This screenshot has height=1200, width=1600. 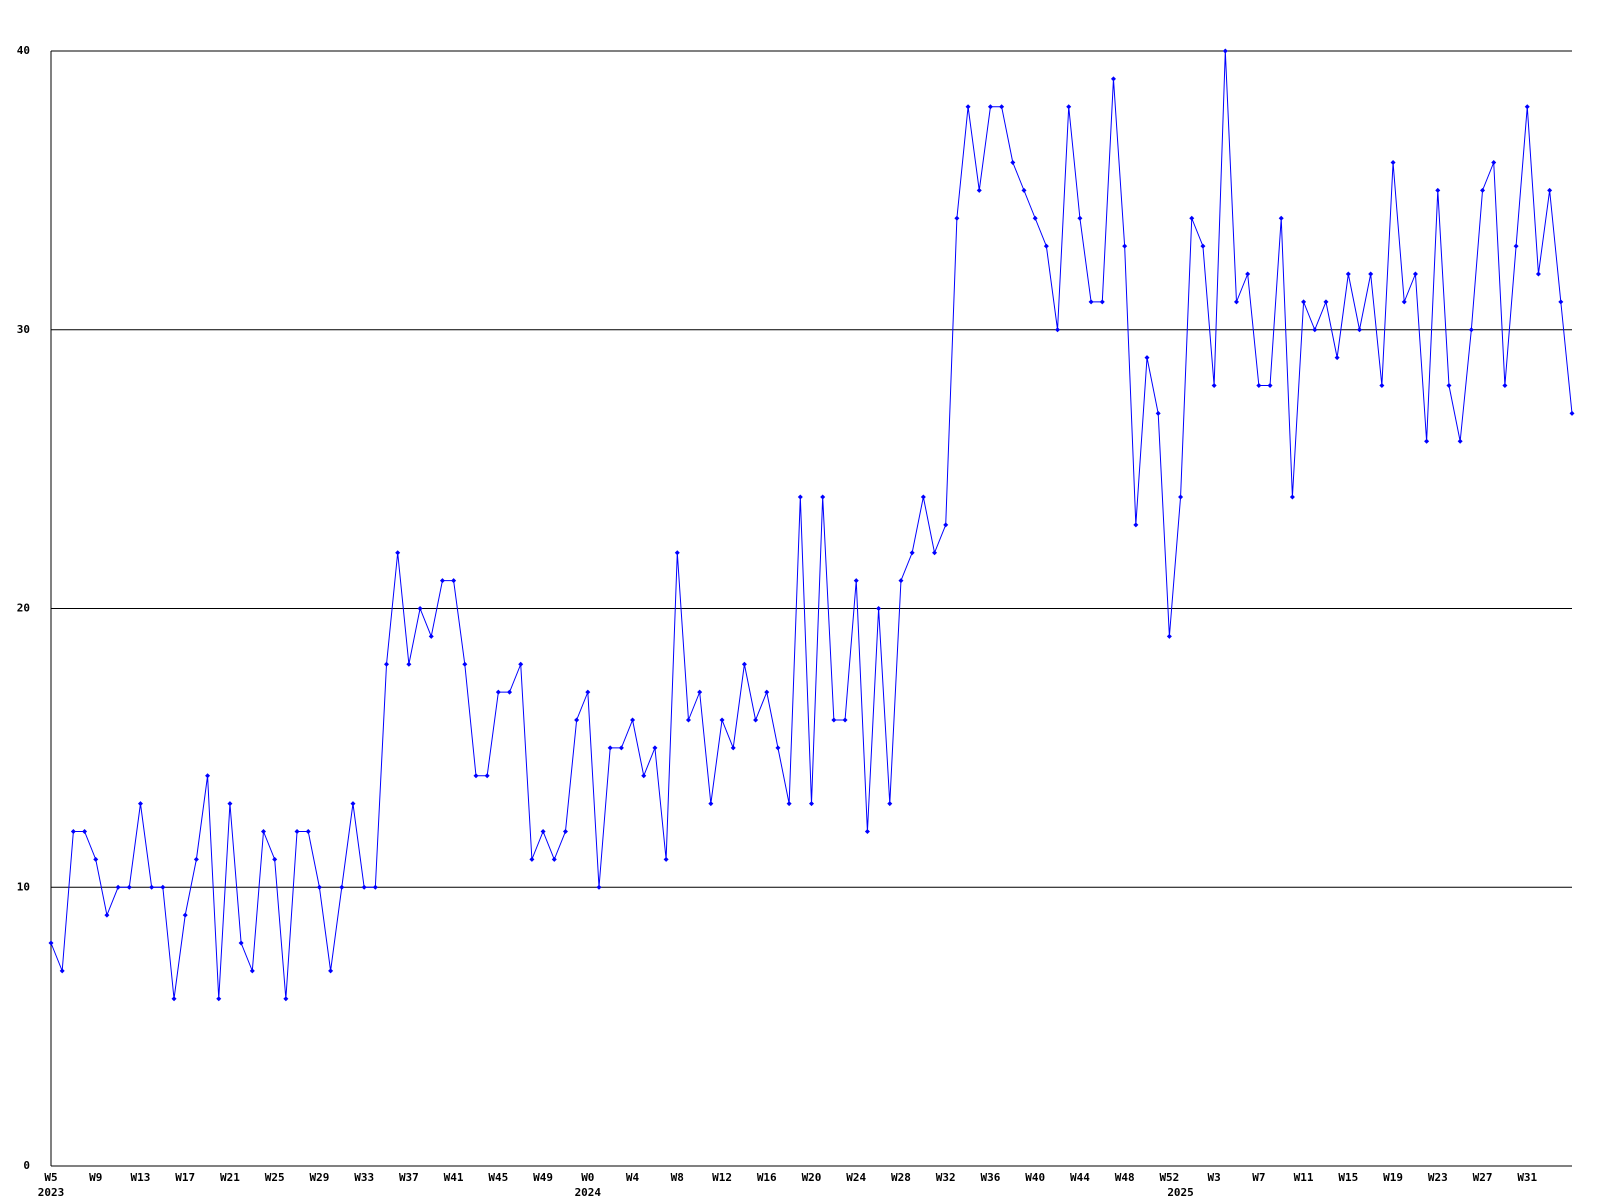 I want to click on x-tick-label: W32, so click(x=946, y=1177).